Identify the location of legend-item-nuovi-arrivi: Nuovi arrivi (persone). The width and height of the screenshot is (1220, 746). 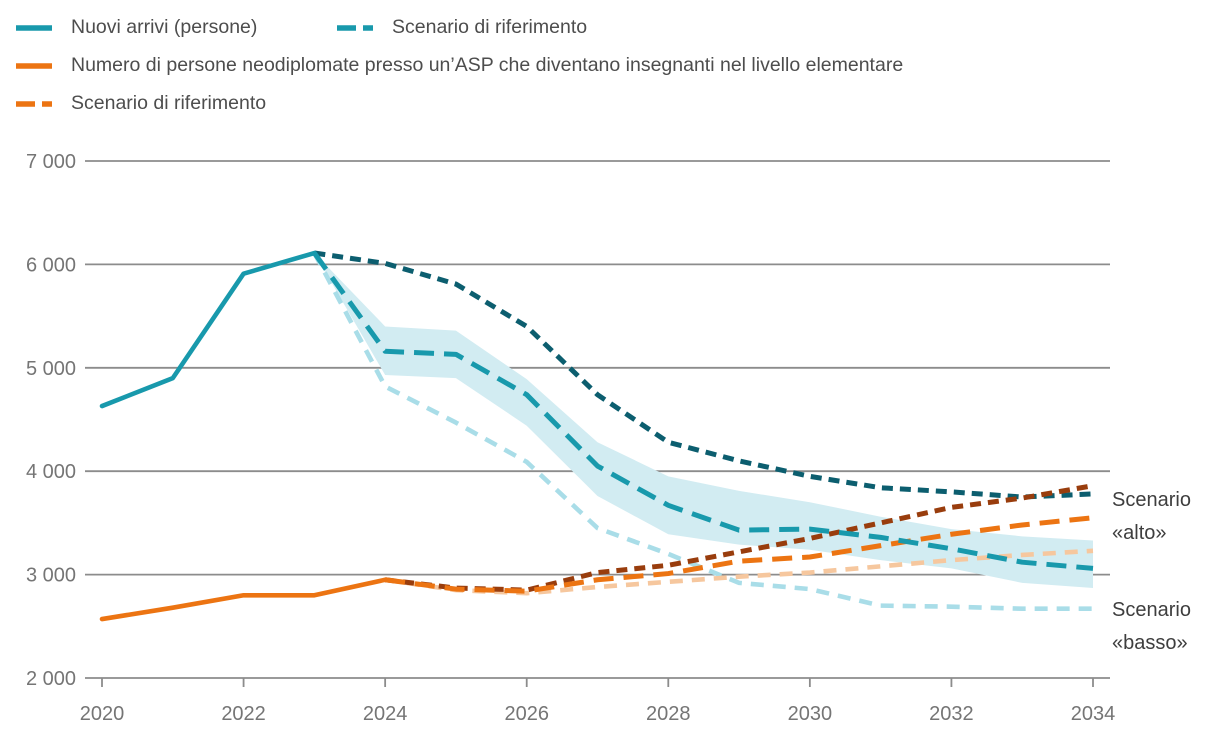
(135, 27).